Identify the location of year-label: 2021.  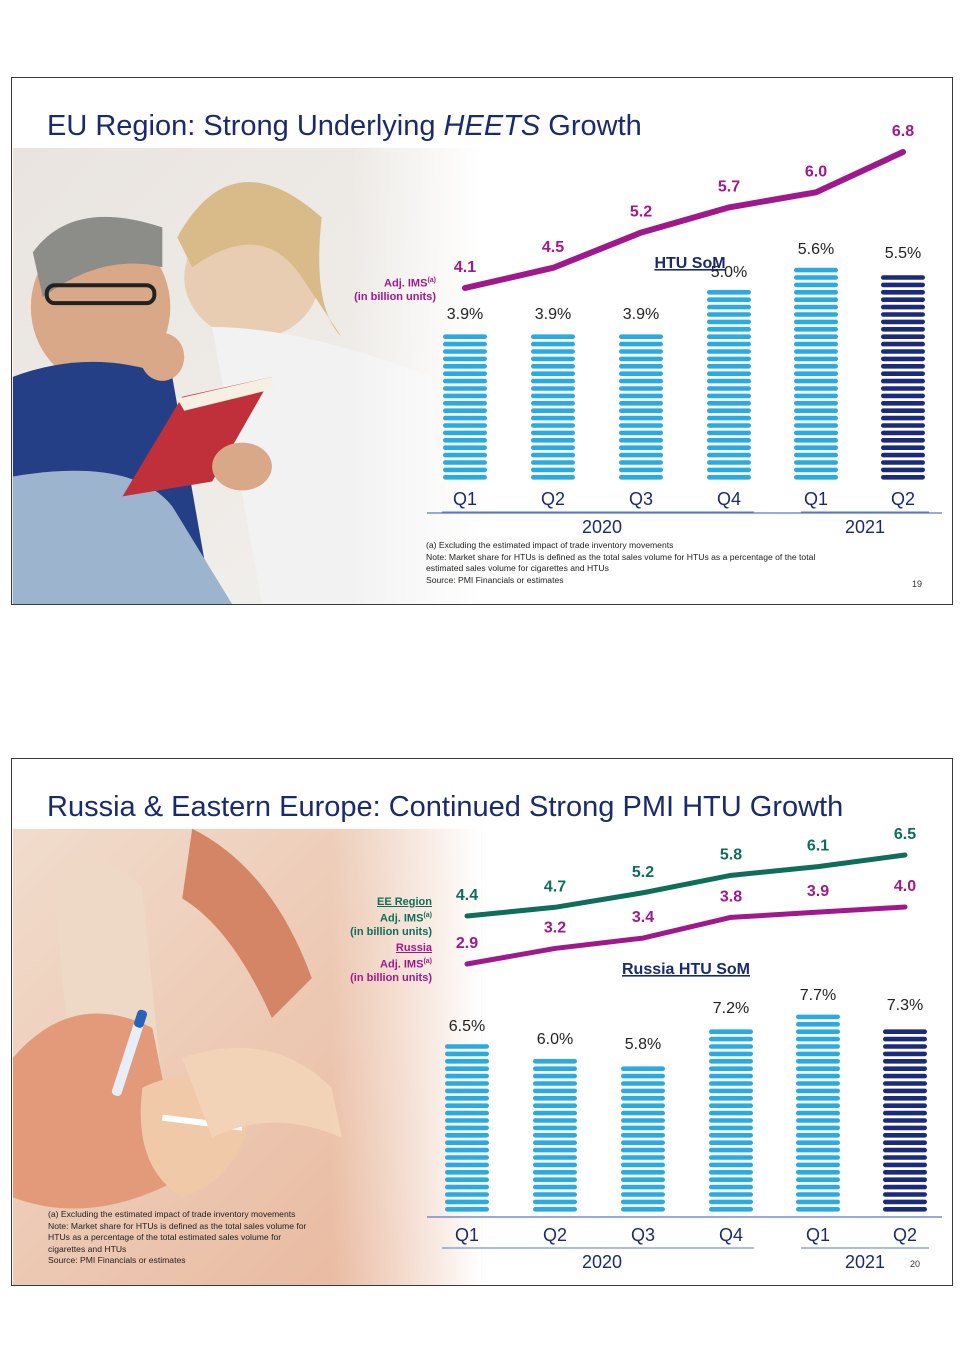
(865, 527).